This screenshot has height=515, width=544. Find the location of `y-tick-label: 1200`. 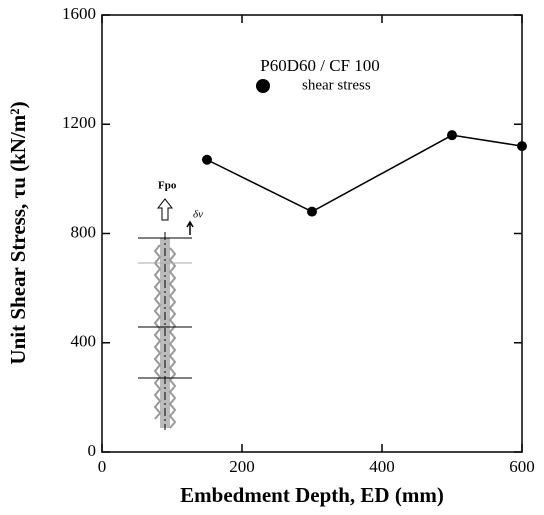

y-tick-label: 1200 is located at coordinates (79, 122).